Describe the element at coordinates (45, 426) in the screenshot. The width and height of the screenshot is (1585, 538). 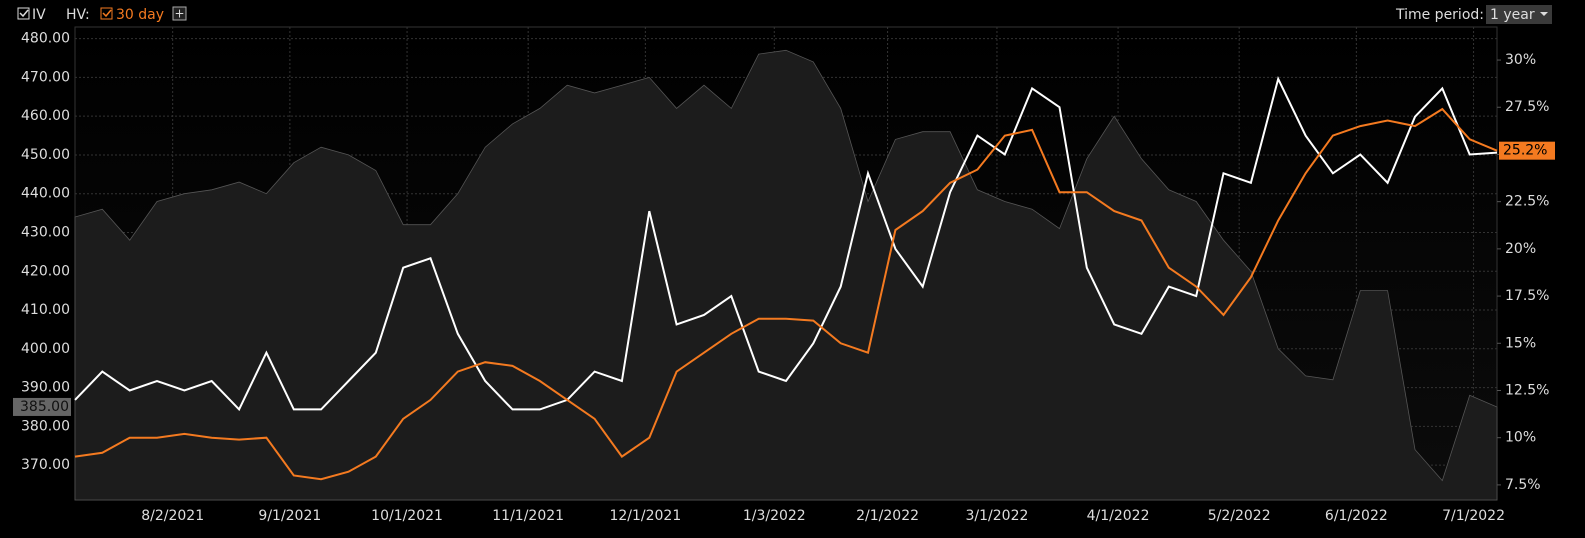
I see `y-tick-label: 380.00` at that location.